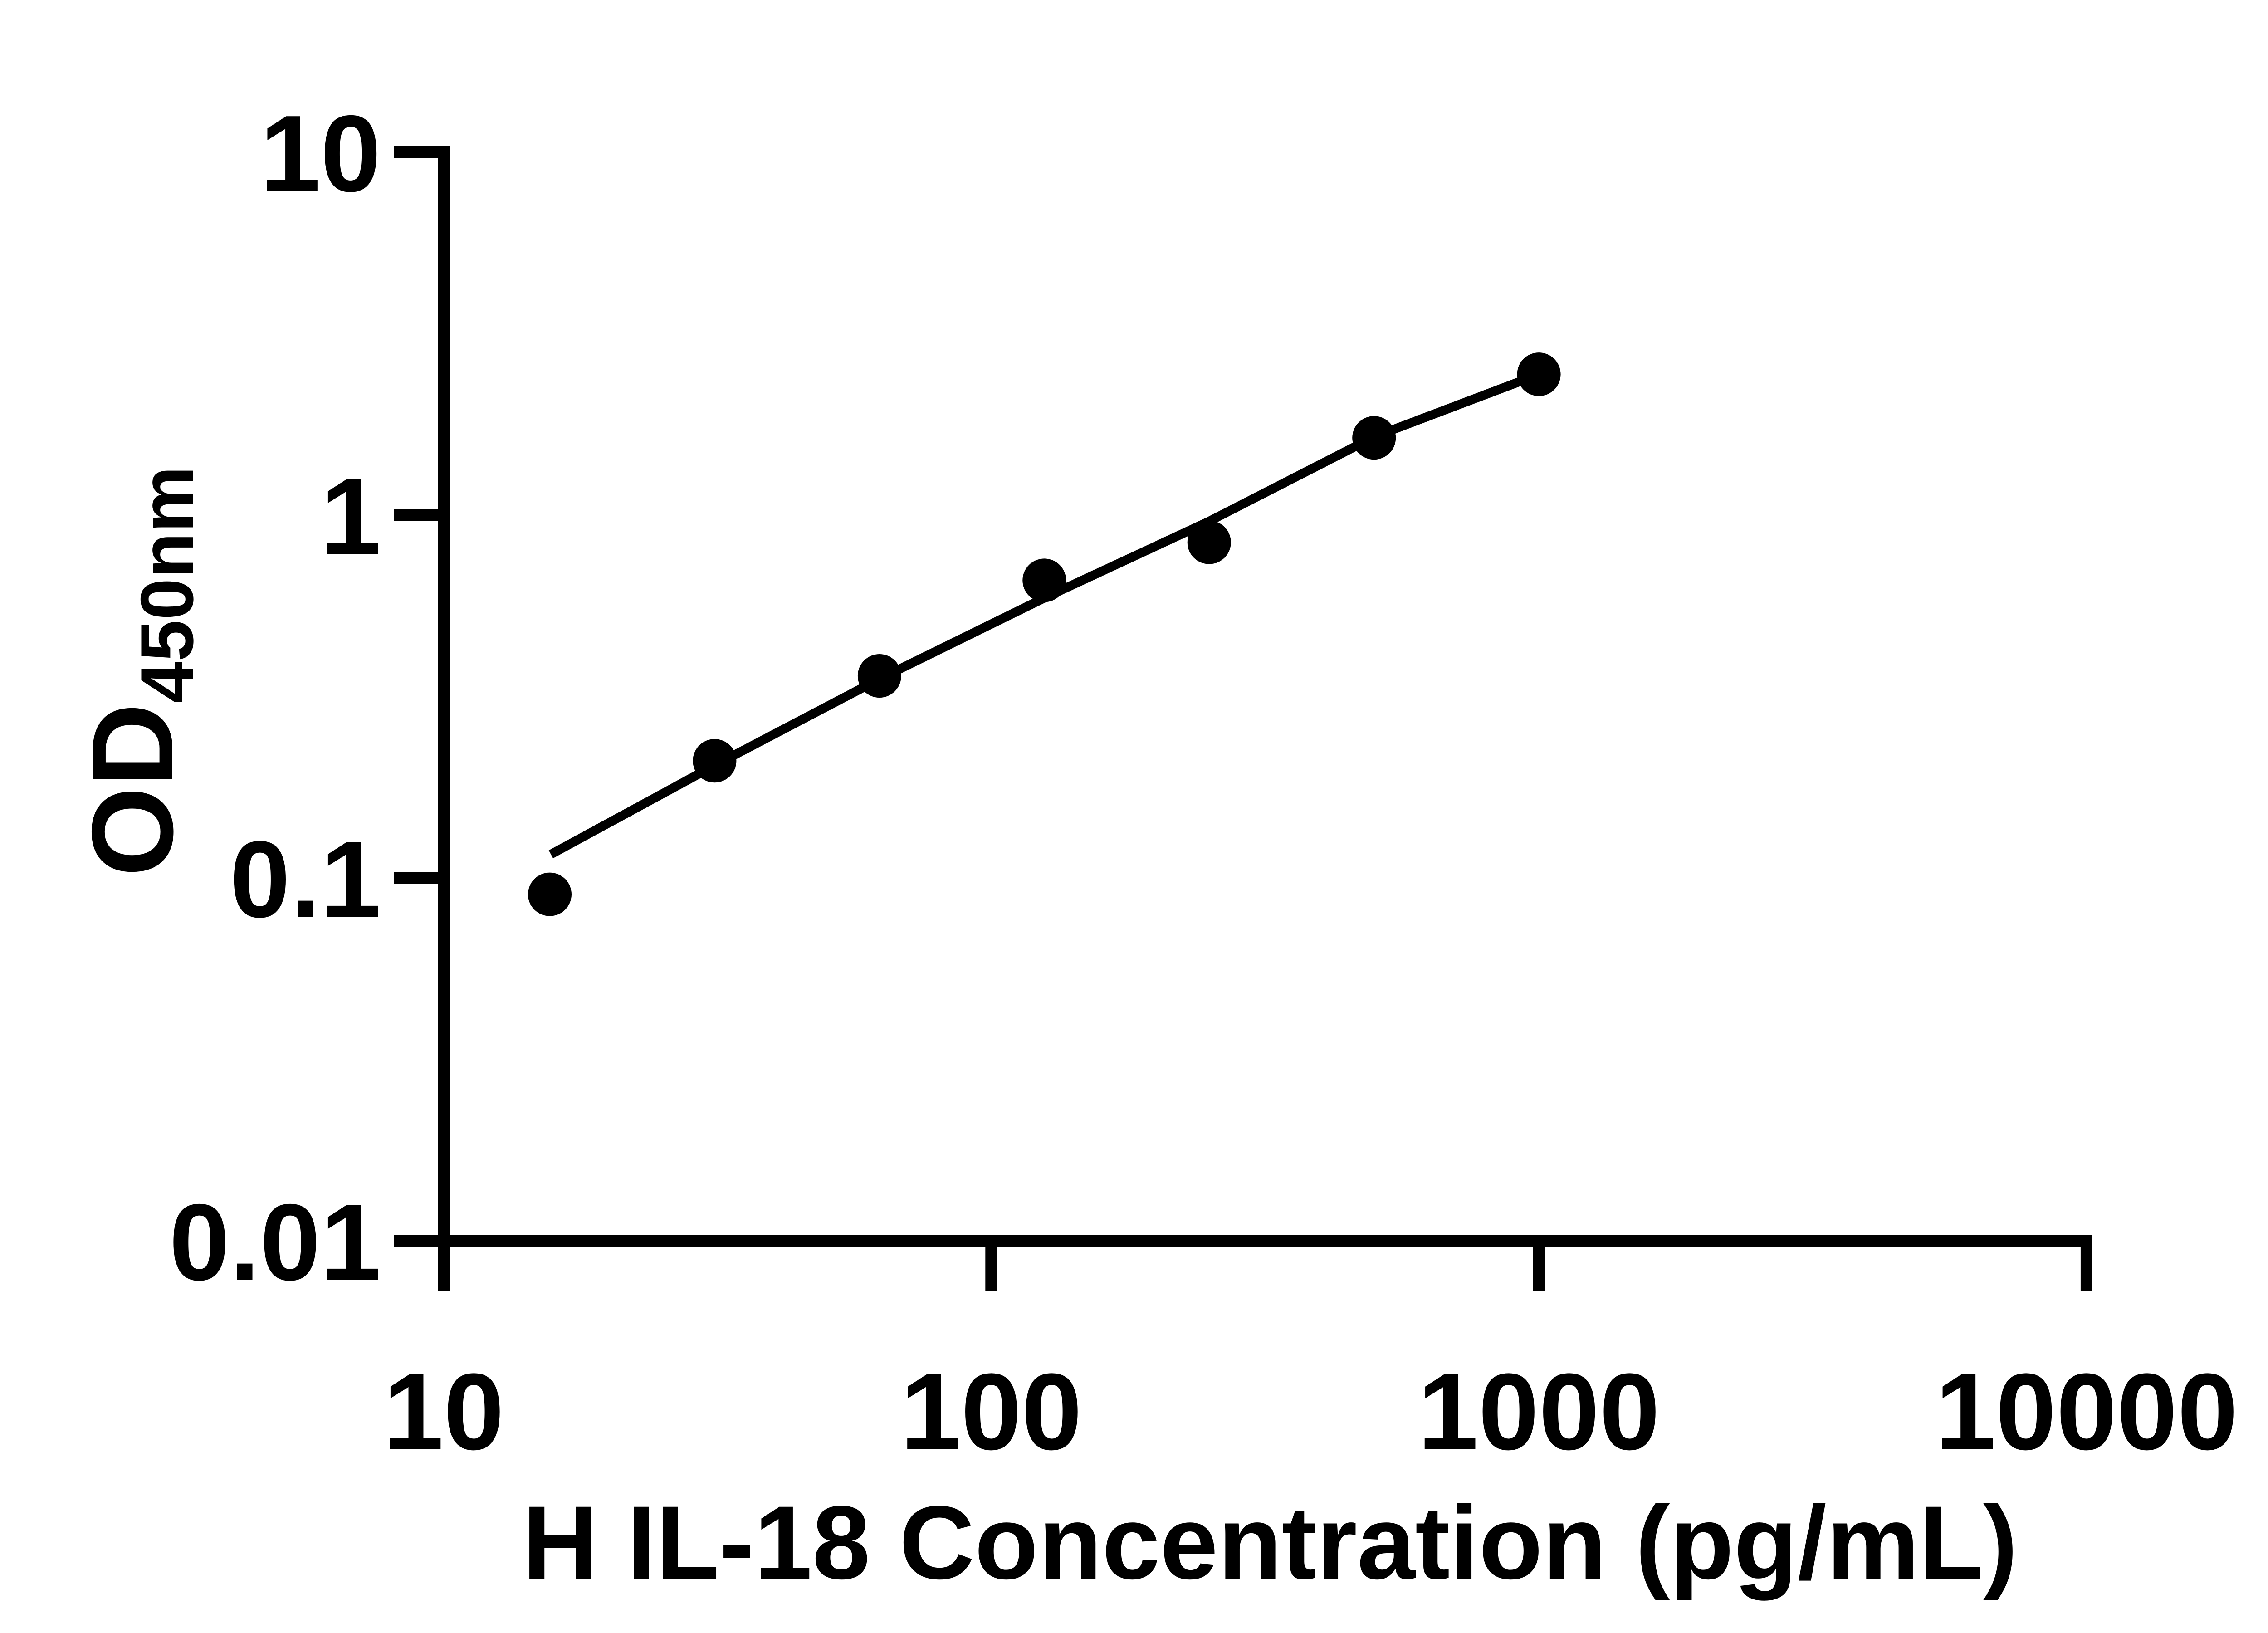 The height and width of the screenshot is (1633, 2268). I want to click on x-tick-label-1000: 1000, so click(1539, 1411).